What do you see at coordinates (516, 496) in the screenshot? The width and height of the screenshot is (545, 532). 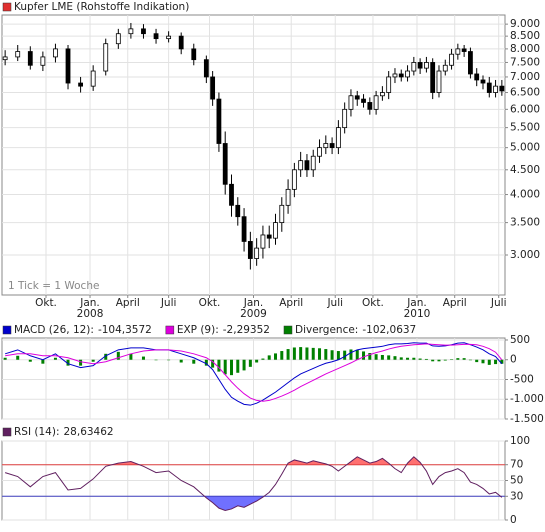 I see `y-tick-label: 30` at bounding box center [516, 496].